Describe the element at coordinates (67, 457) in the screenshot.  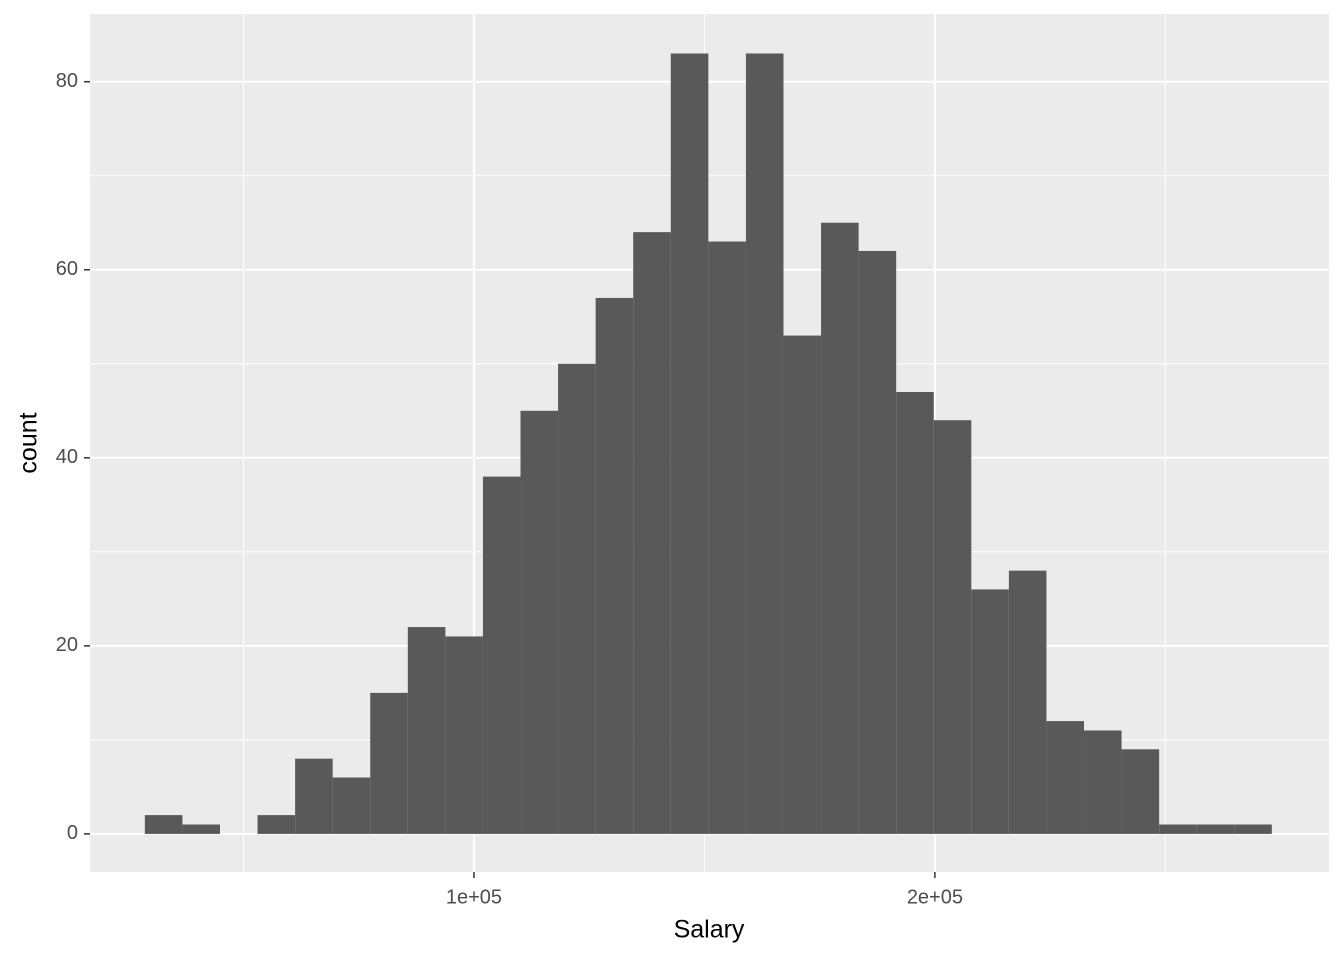
I see `y-tick-label: 40` at that location.